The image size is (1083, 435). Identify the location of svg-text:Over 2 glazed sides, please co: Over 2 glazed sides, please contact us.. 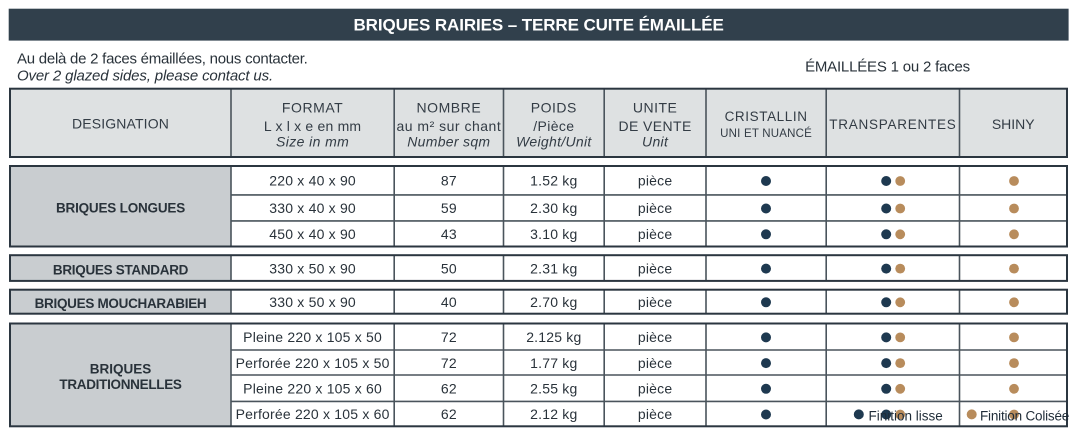
(145, 76).